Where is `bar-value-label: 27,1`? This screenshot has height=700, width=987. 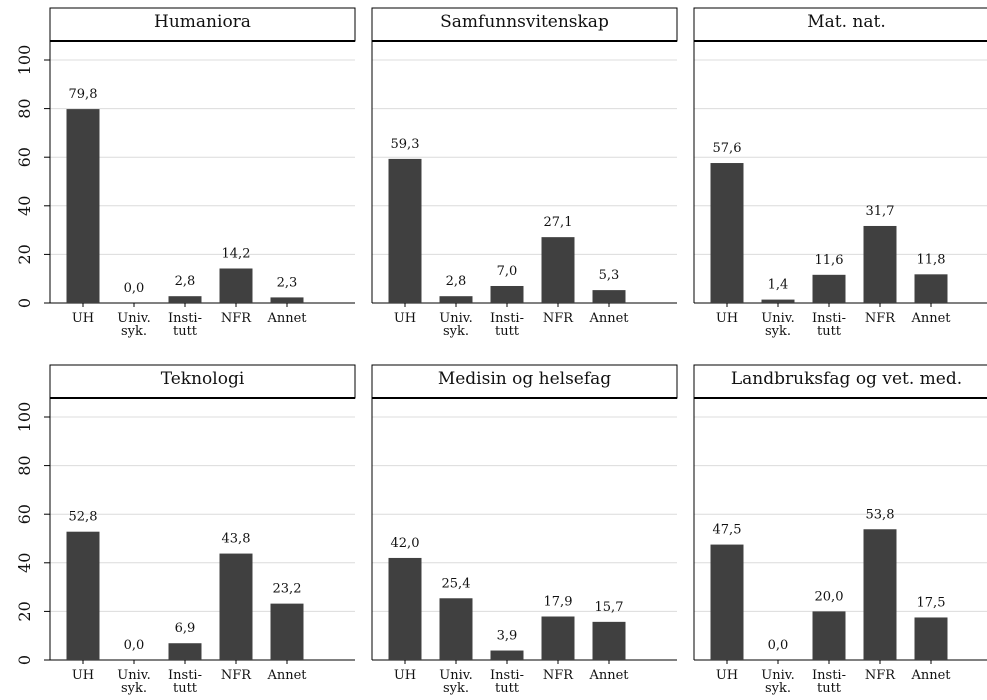
bar-value-label: 27,1 is located at coordinates (558, 222).